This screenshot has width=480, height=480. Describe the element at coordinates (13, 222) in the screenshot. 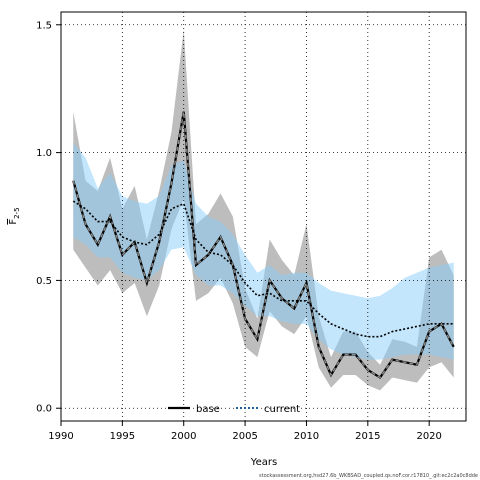

I see `y-axis-title-main: F` at that location.